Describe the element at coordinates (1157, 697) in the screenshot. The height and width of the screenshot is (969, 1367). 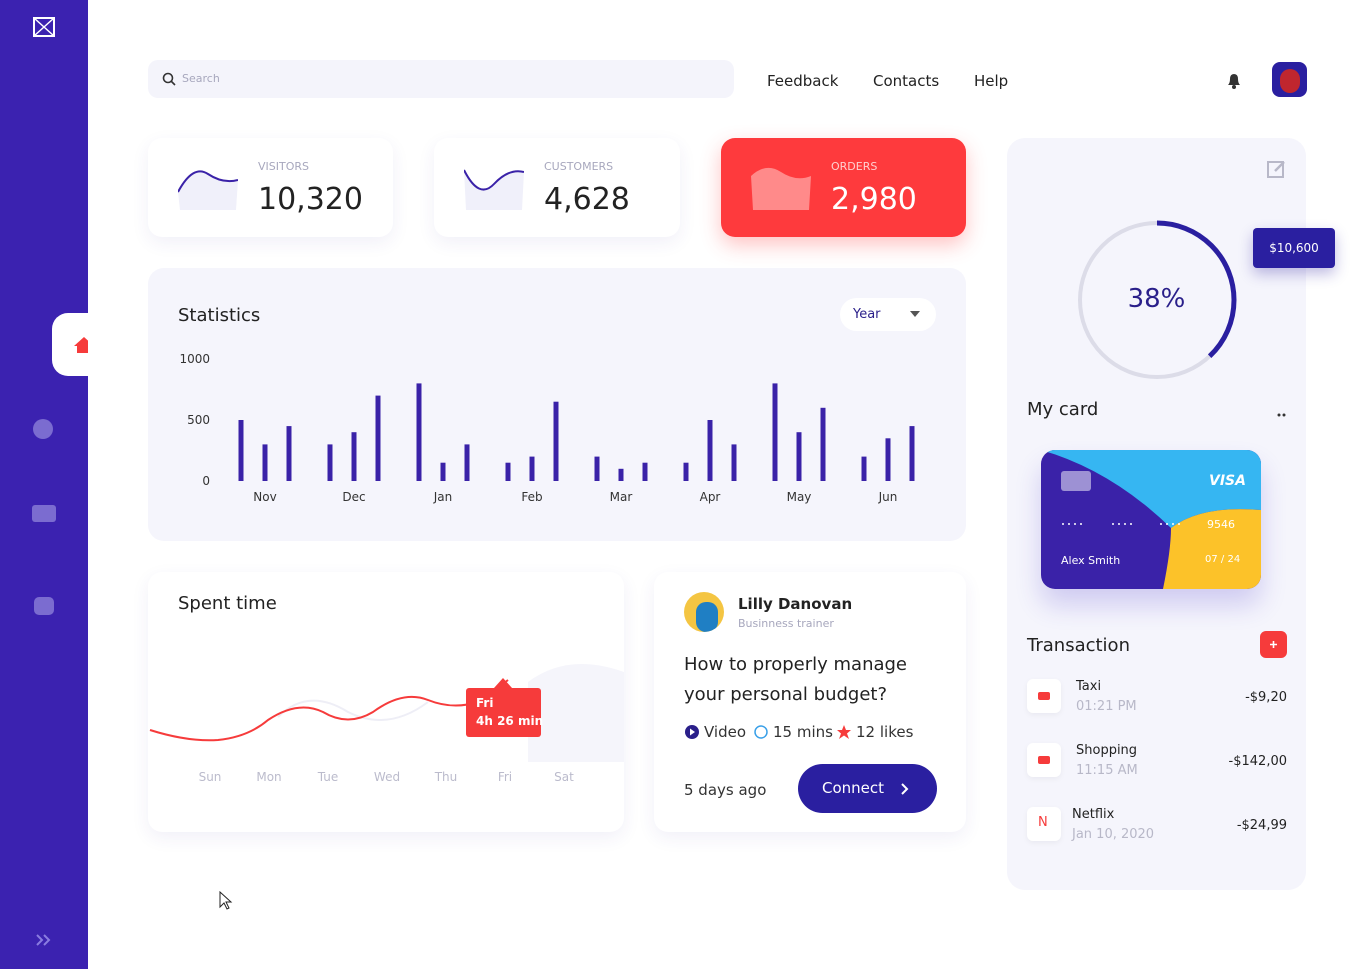
I see `transaction: Taxi 01:21 PM -$9,20` at that location.